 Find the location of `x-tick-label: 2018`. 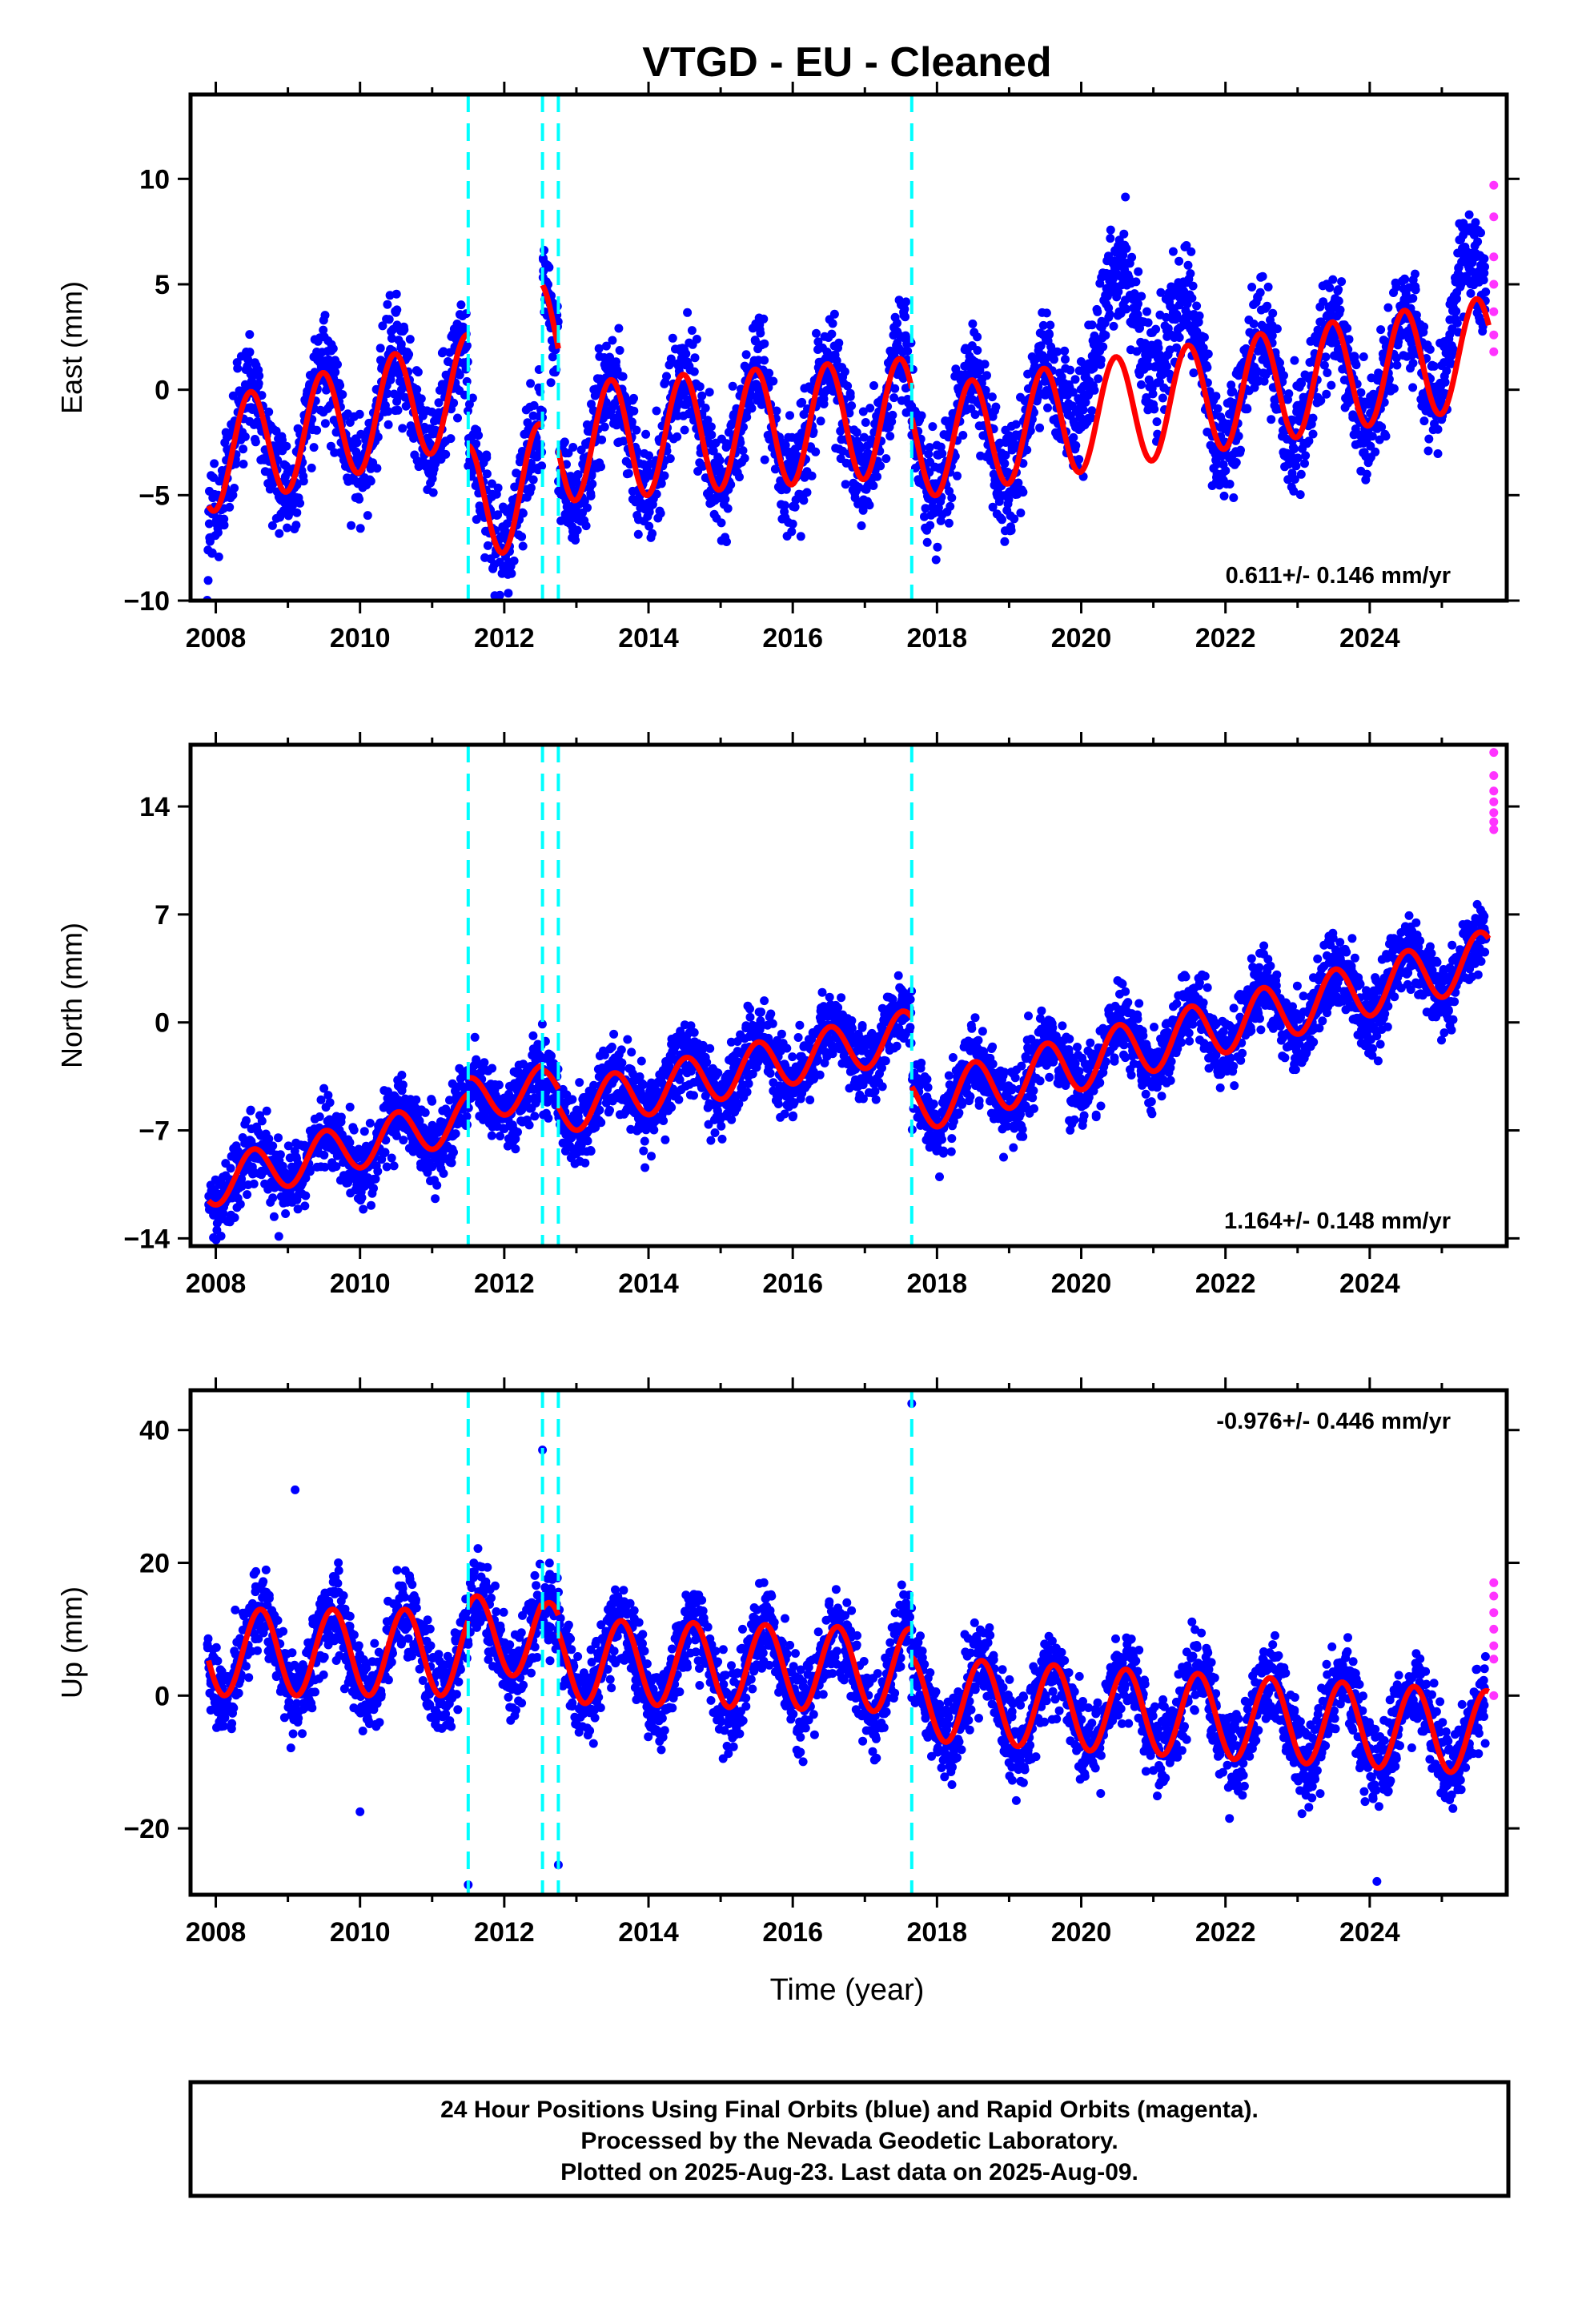

x-tick-label: 2018 is located at coordinates (937, 638).